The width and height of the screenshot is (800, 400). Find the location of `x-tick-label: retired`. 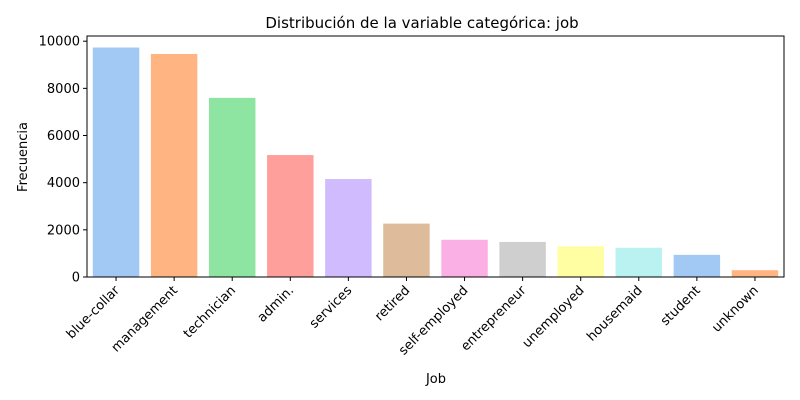

x-tick-label: retired is located at coordinates (392, 303).